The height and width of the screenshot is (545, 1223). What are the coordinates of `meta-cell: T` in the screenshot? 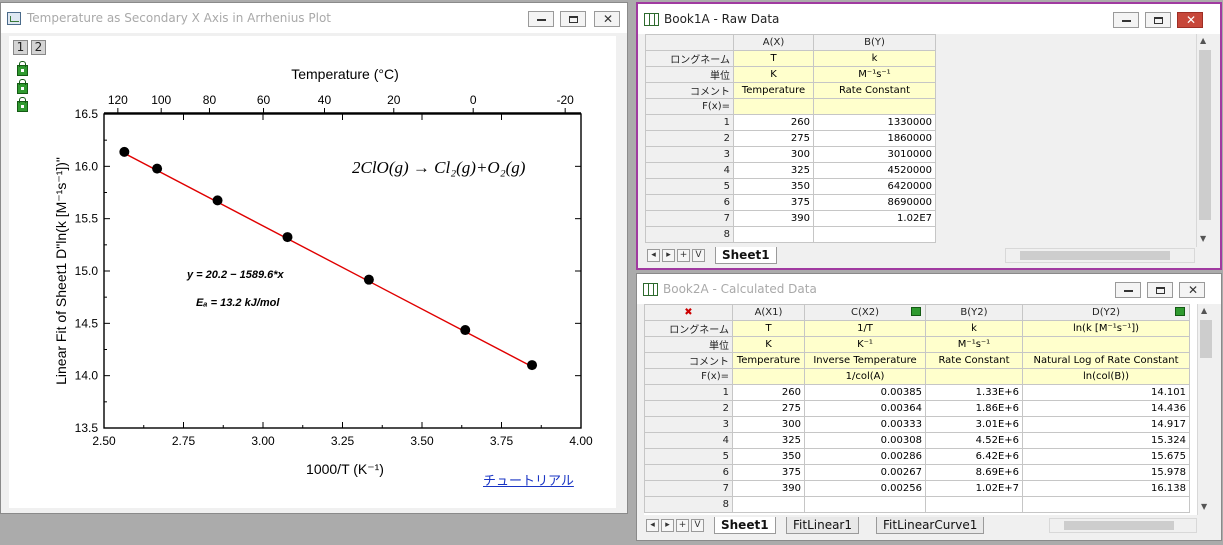 It's located at (768, 328).